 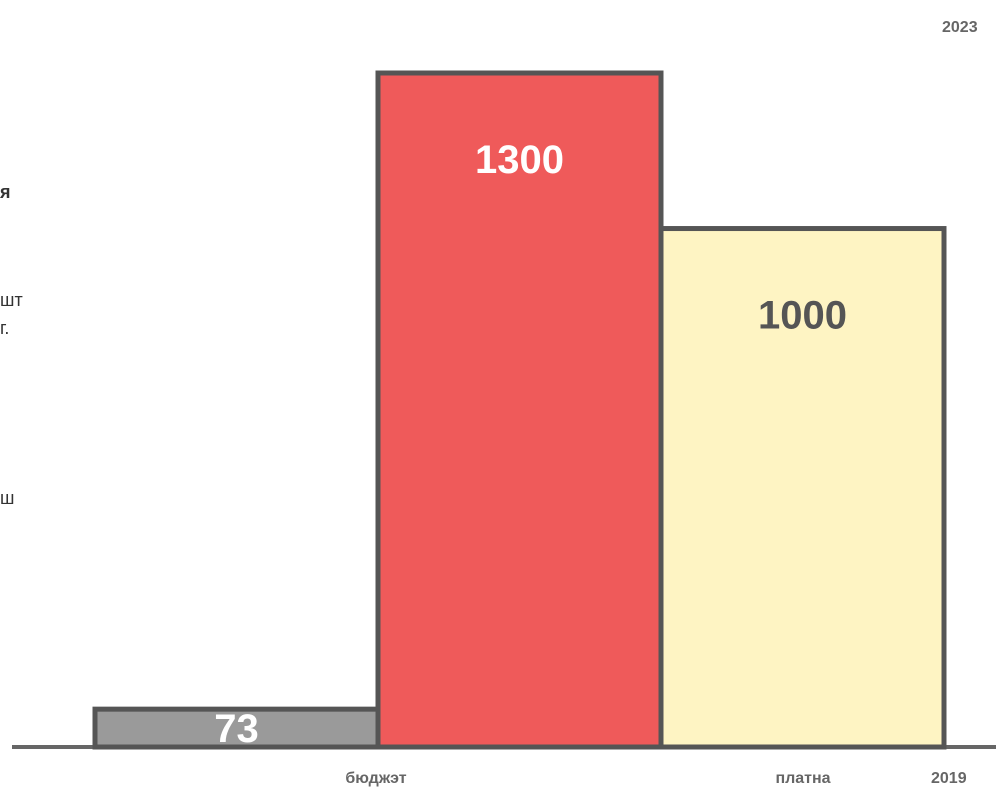 What do you see at coordinates (376, 778) in the screenshot?
I see `x-category-label-budget: бюджэт` at bounding box center [376, 778].